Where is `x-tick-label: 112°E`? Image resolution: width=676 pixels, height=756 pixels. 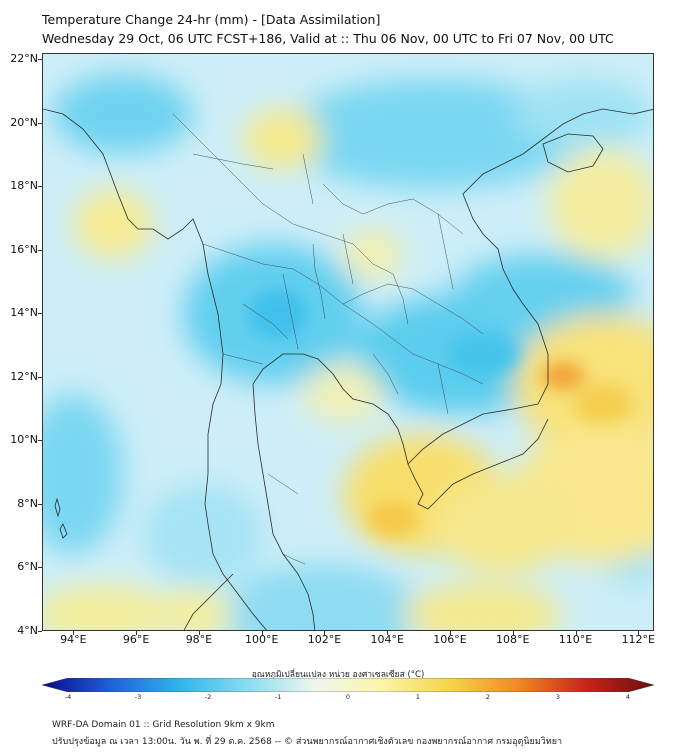 x-tick-label: 112°E is located at coordinates (638, 639).